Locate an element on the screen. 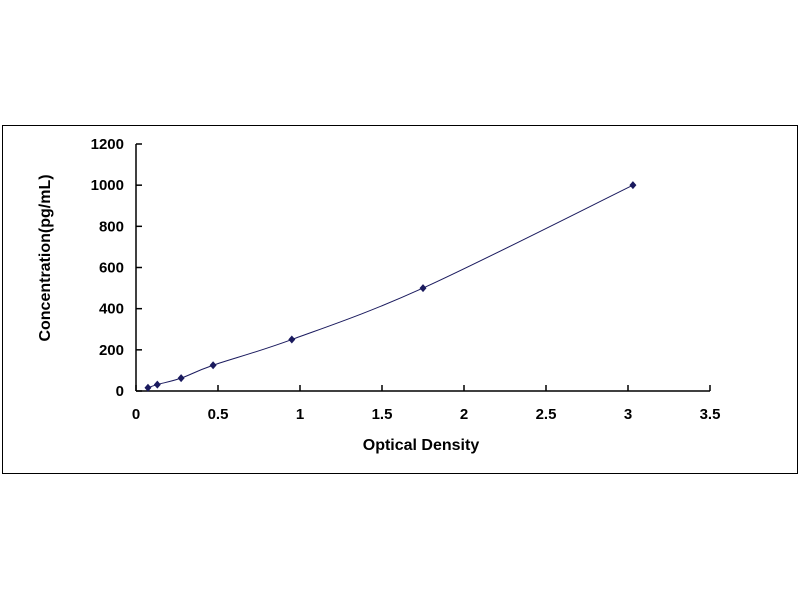 The width and height of the screenshot is (800, 600). x-tick-label: 1 is located at coordinates (300, 414).